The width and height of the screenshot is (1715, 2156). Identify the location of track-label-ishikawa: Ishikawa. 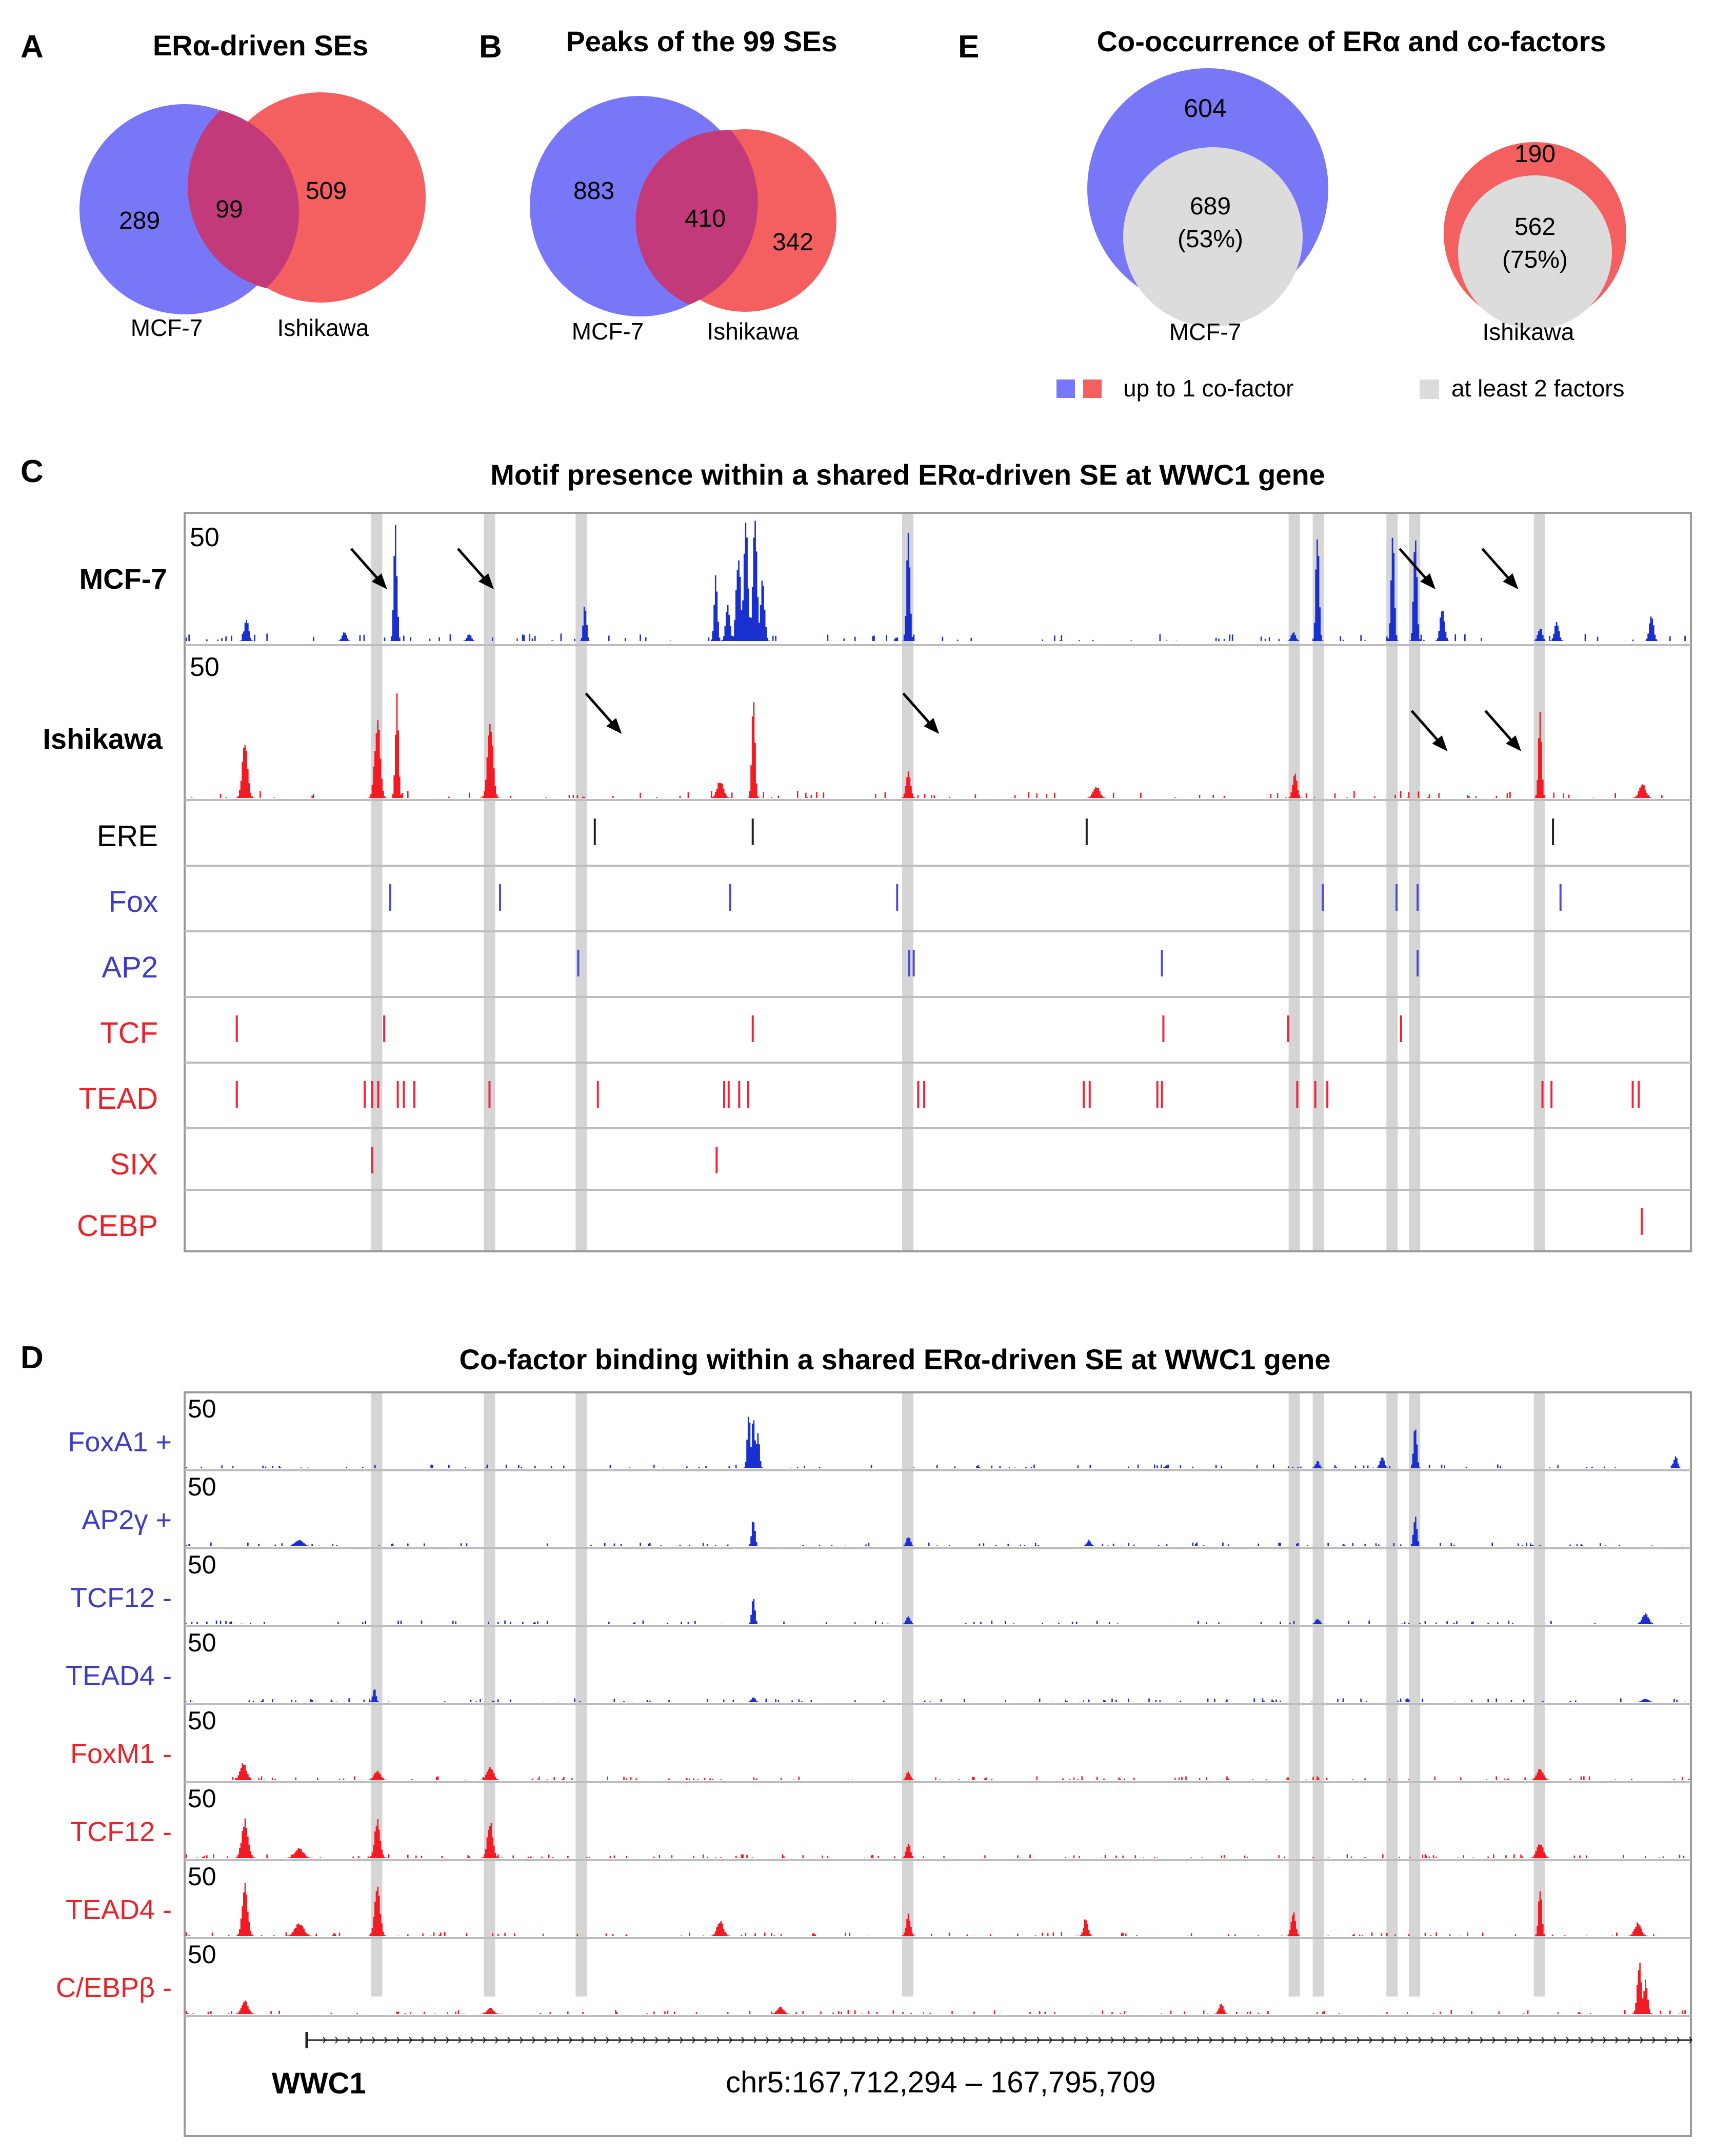
(103, 739).